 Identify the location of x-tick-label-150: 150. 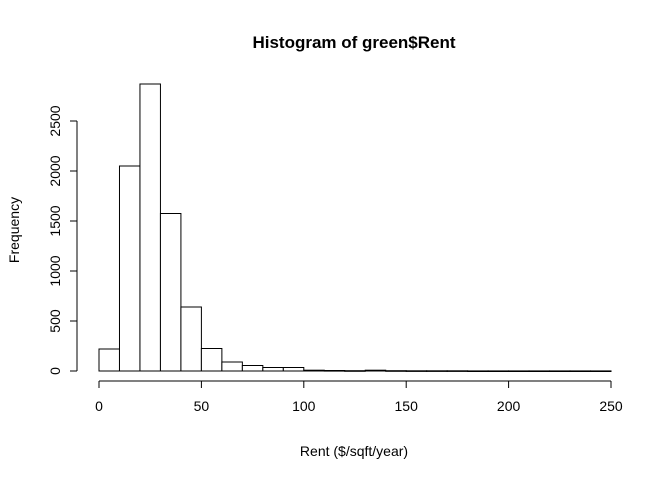
(407, 406).